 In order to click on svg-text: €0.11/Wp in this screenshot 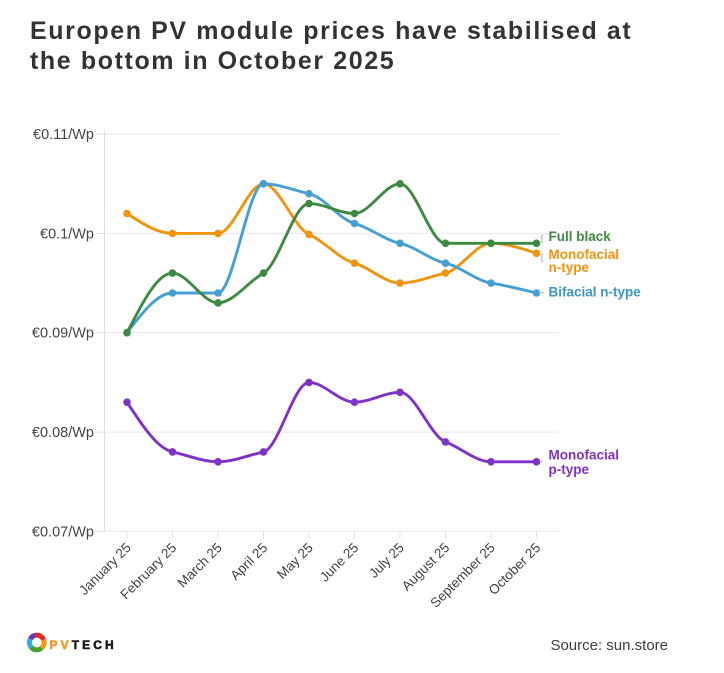, I will do `click(63, 135)`.